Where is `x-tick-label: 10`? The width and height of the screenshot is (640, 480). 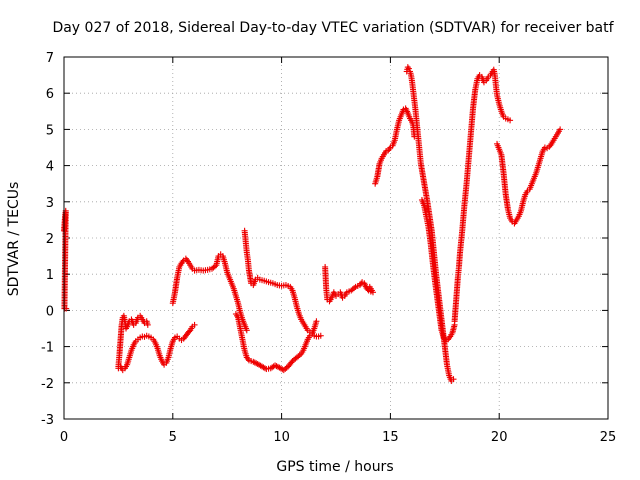 x-tick-label: 10 is located at coordinates (281, 437).